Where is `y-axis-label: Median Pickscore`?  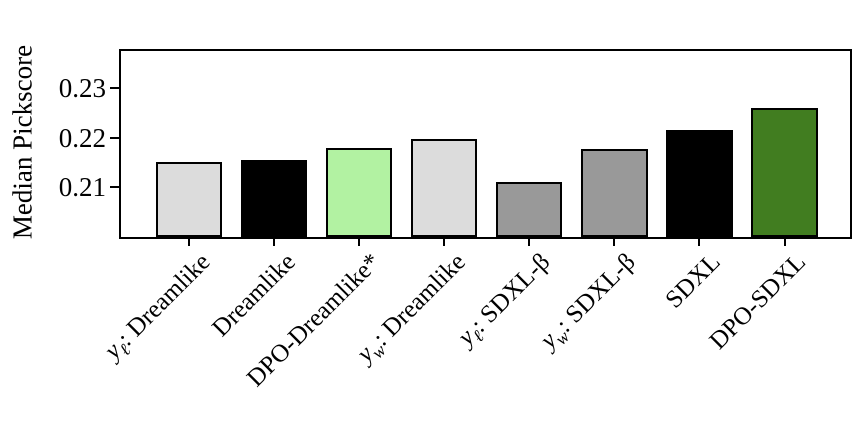 y-axis-label: Median Pickscore is located at coordinates (22, 142).